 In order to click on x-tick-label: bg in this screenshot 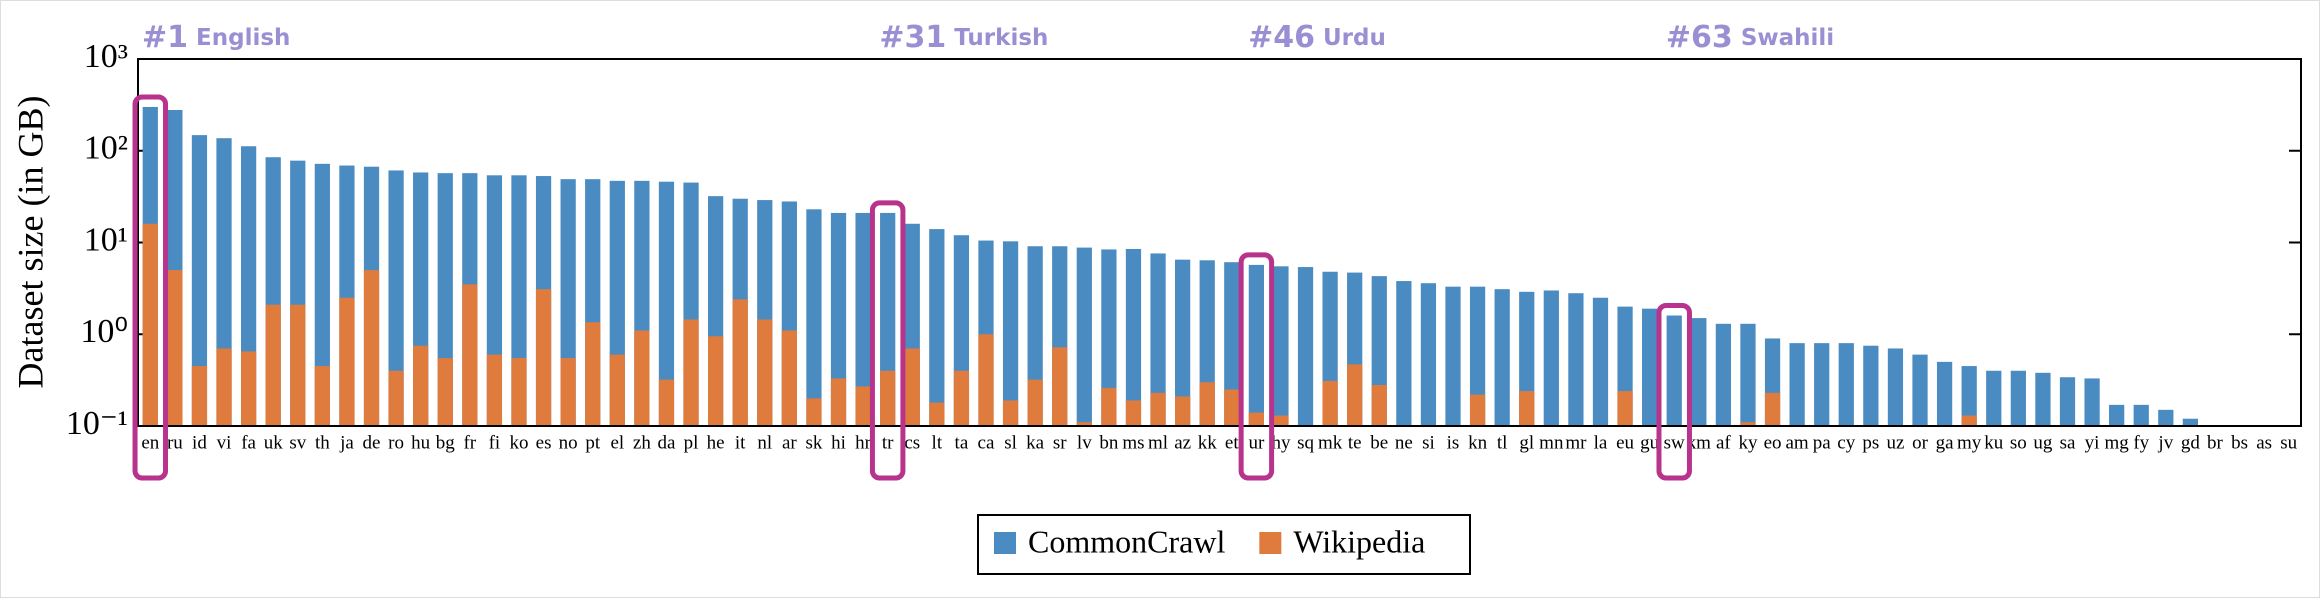, I will do `click(446, 442)`.